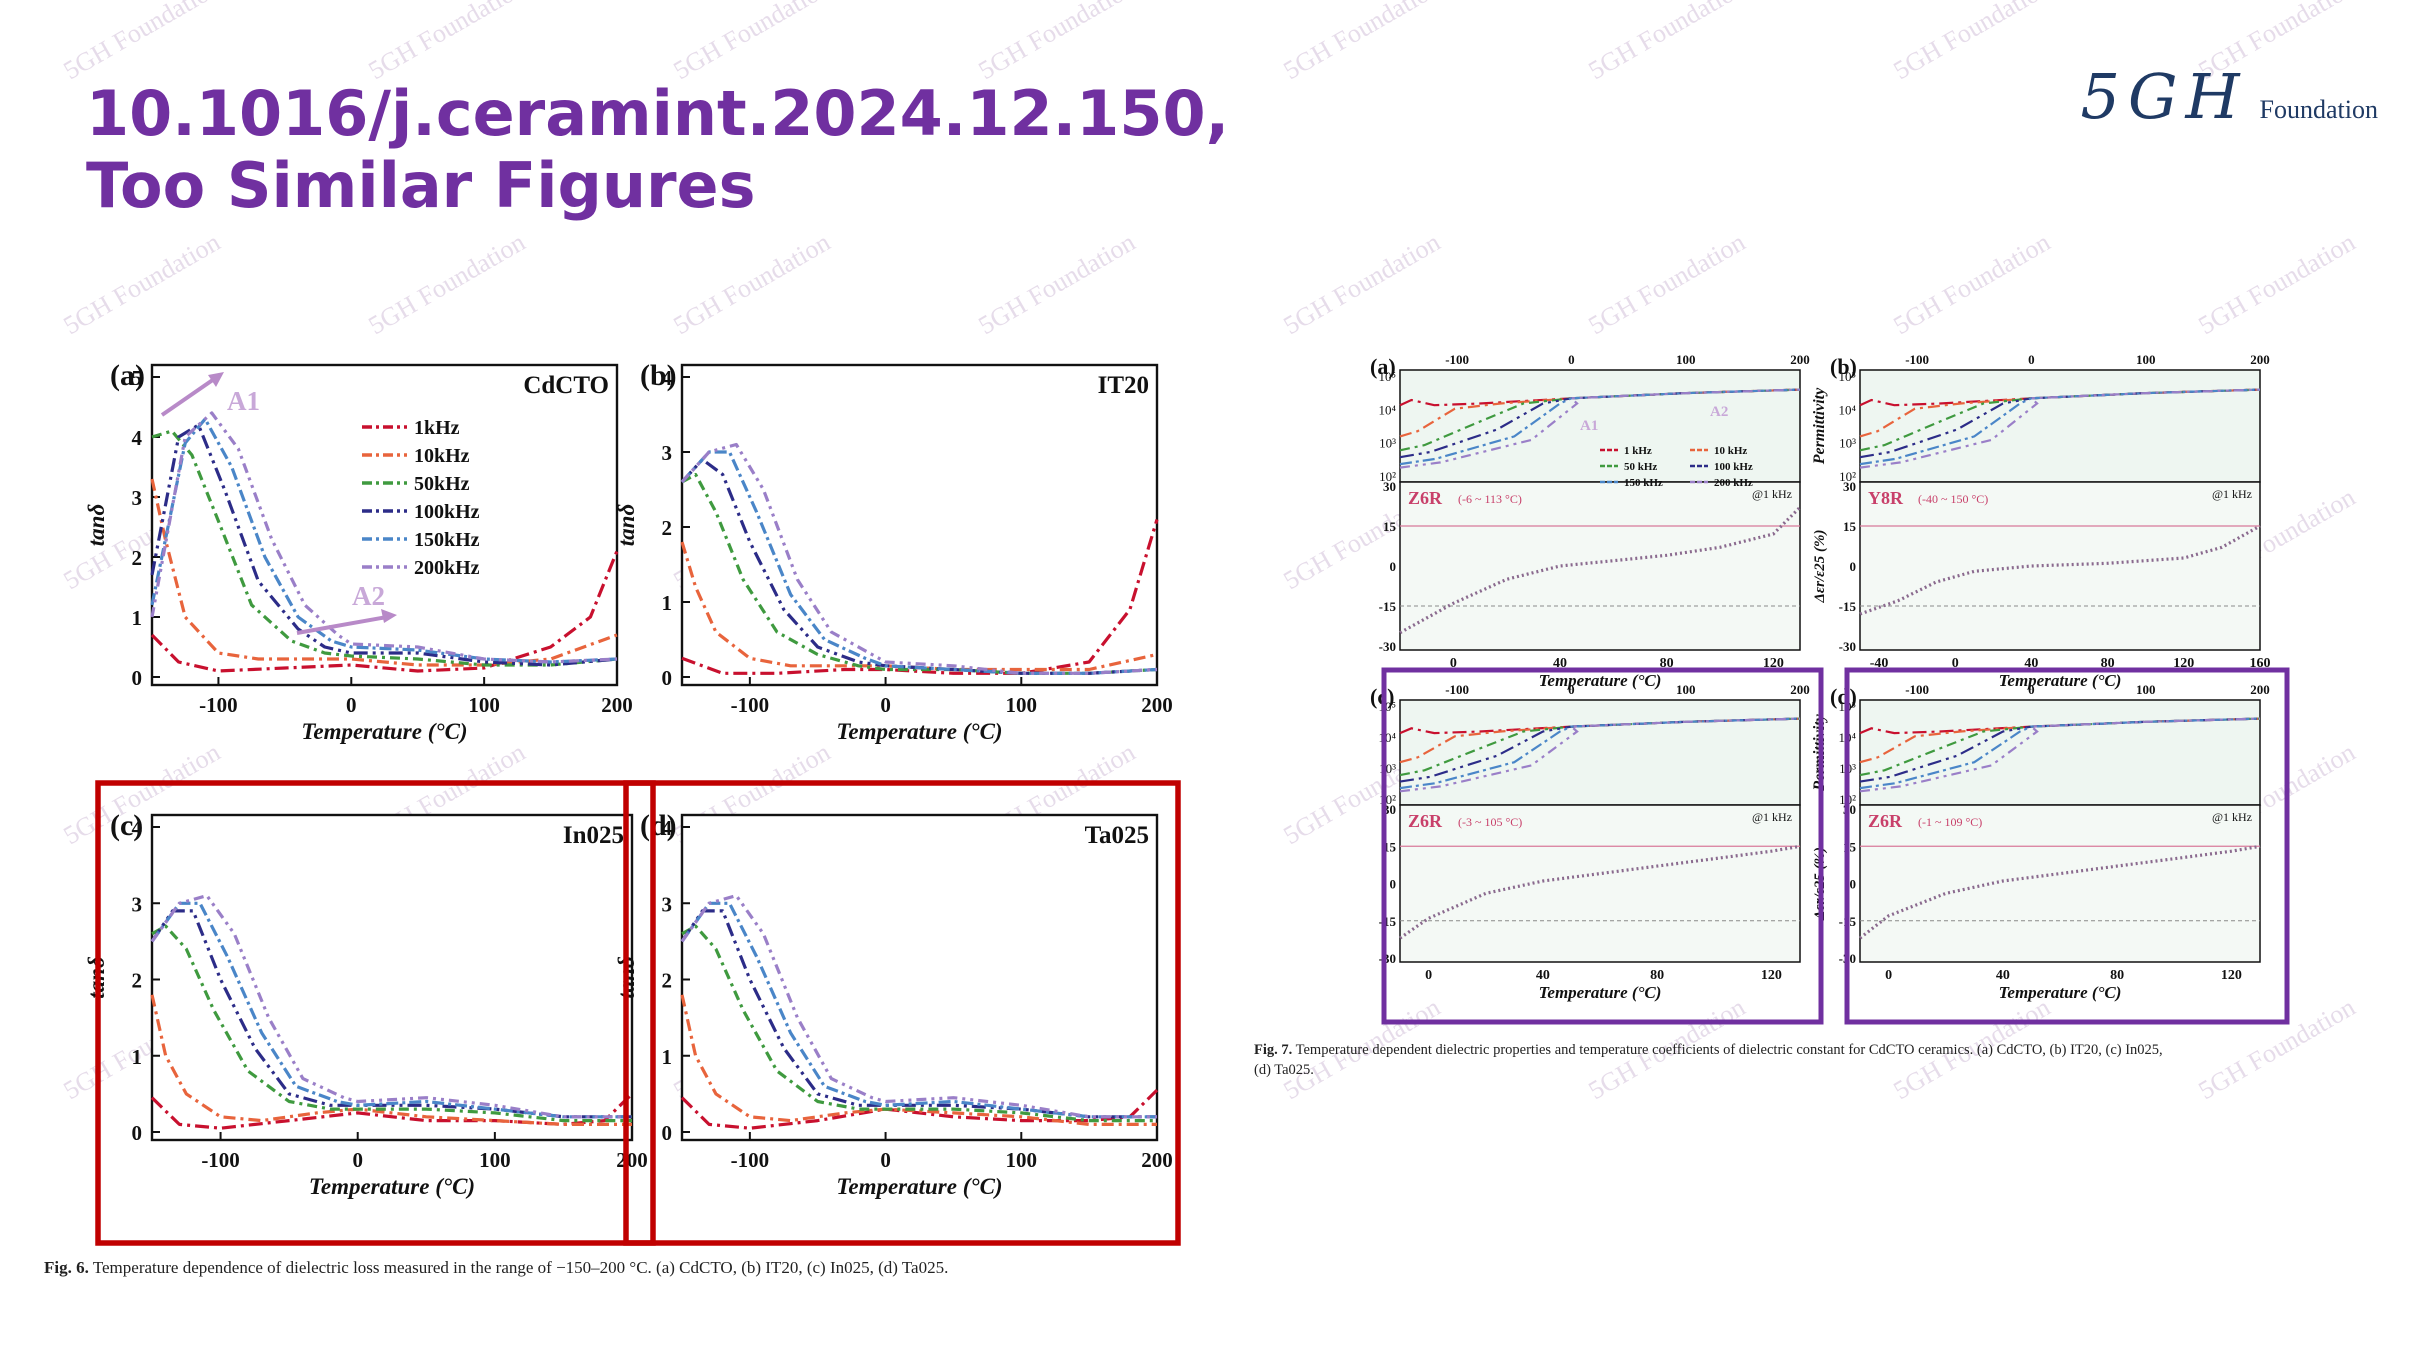 The image size is (2418, 1360). I want to click on legend-entry: 10kHz, so click(442, 456).